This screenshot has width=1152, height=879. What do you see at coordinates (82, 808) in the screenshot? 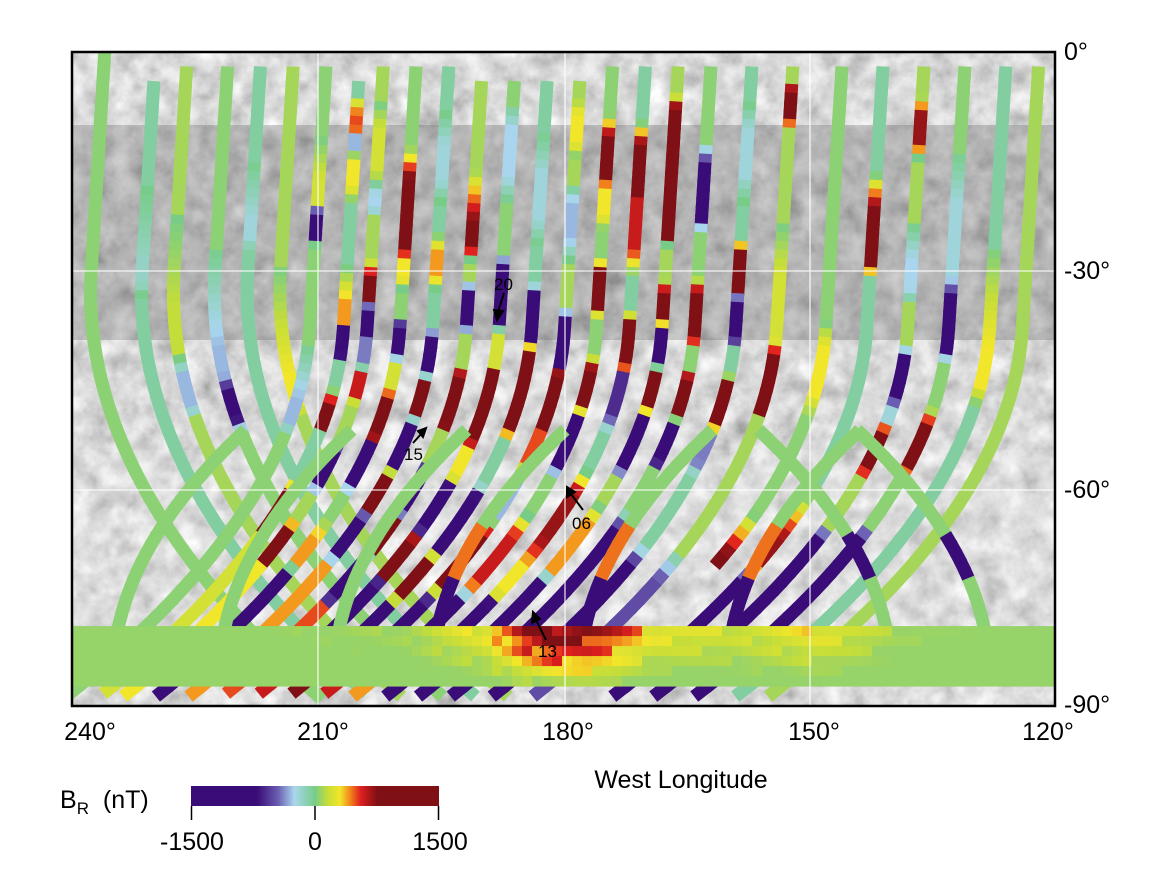
I see `colorbar-title-sub: R` at bounding box center [82, 808].